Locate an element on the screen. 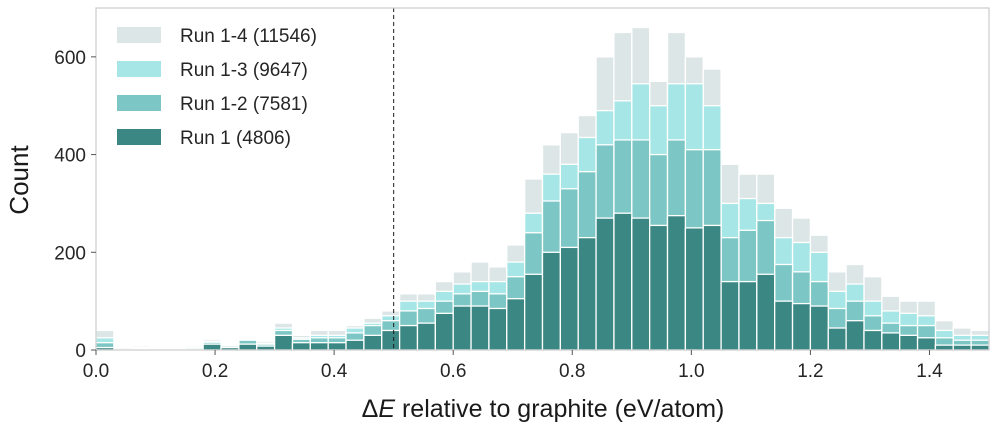 This screenshot has width=996, height=432. x-tick-label: 1.2 is located at coordinates (810, 371).